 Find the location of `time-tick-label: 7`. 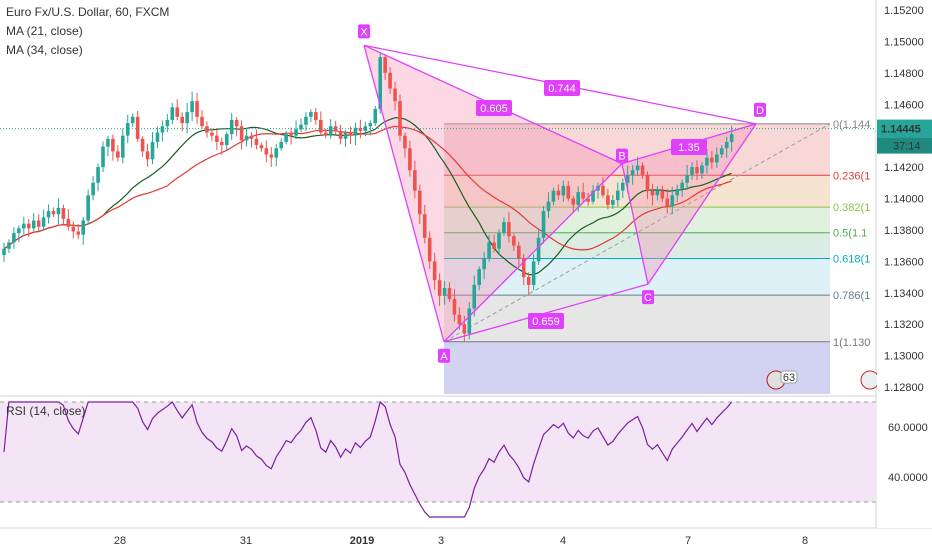

time-tick-label: 7 is located at coordinates (688, 541).